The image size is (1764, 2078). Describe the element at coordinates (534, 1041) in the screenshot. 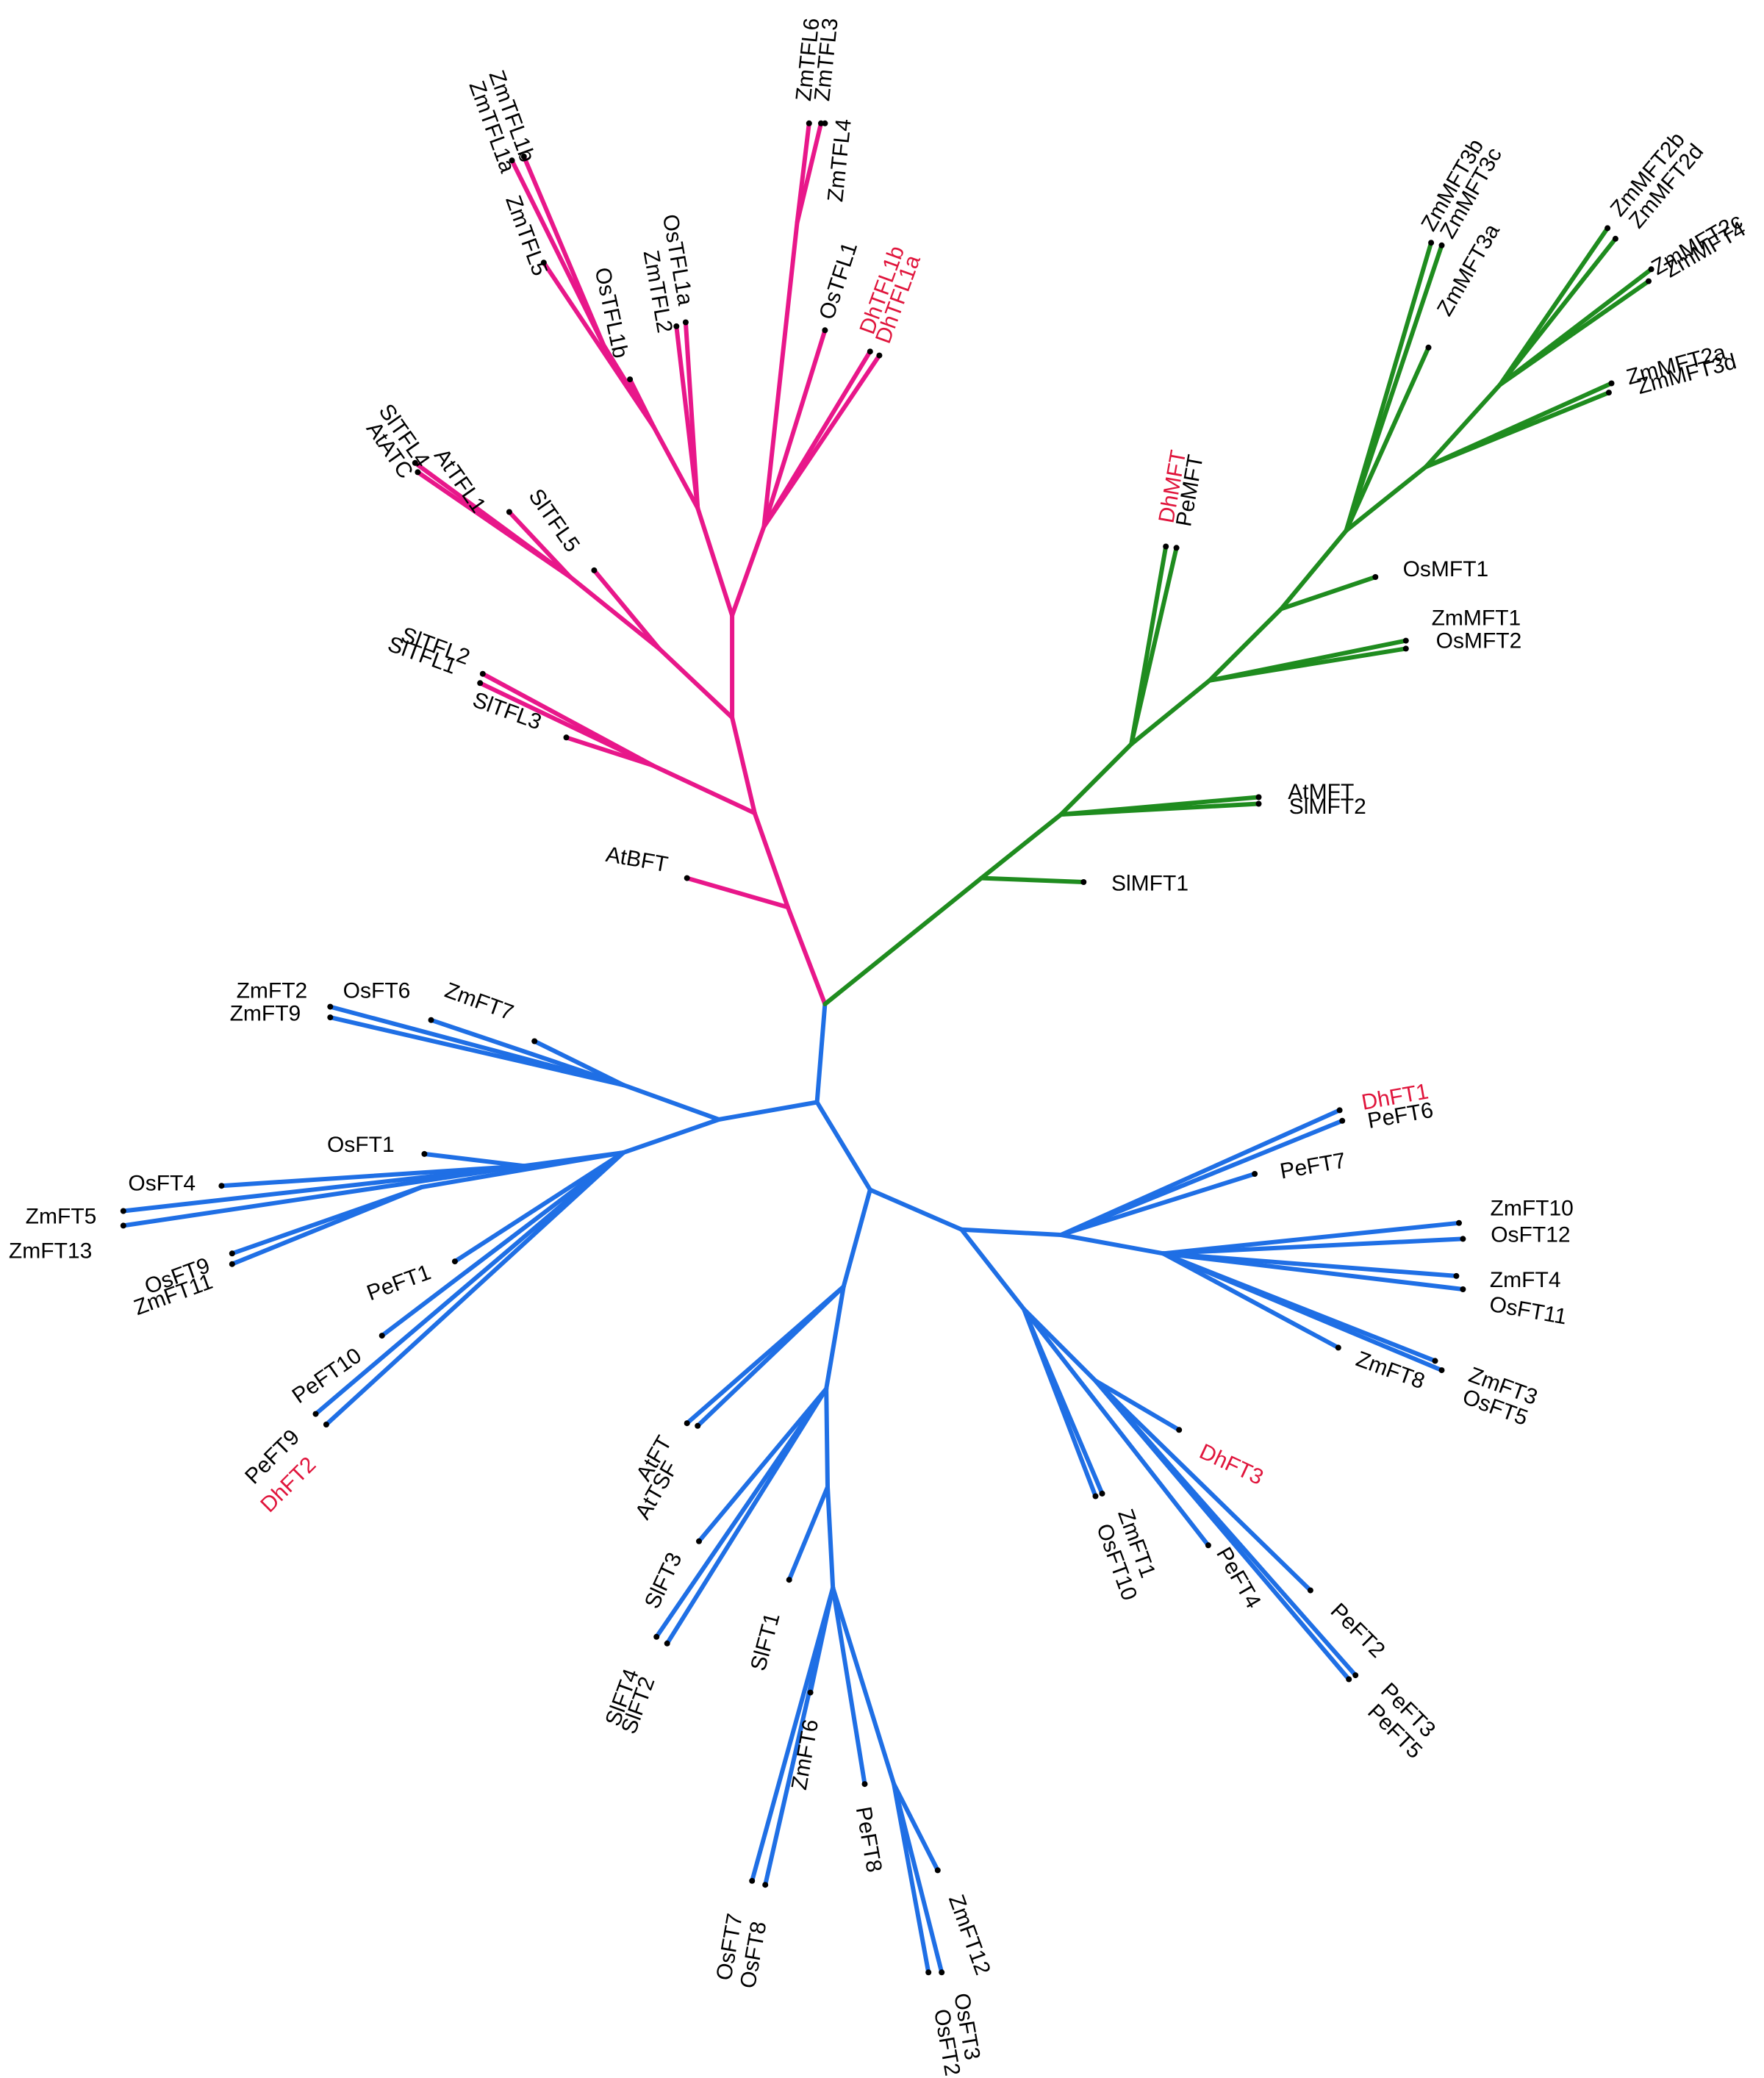

I see `tip-marker-ZmFT7` at that location.